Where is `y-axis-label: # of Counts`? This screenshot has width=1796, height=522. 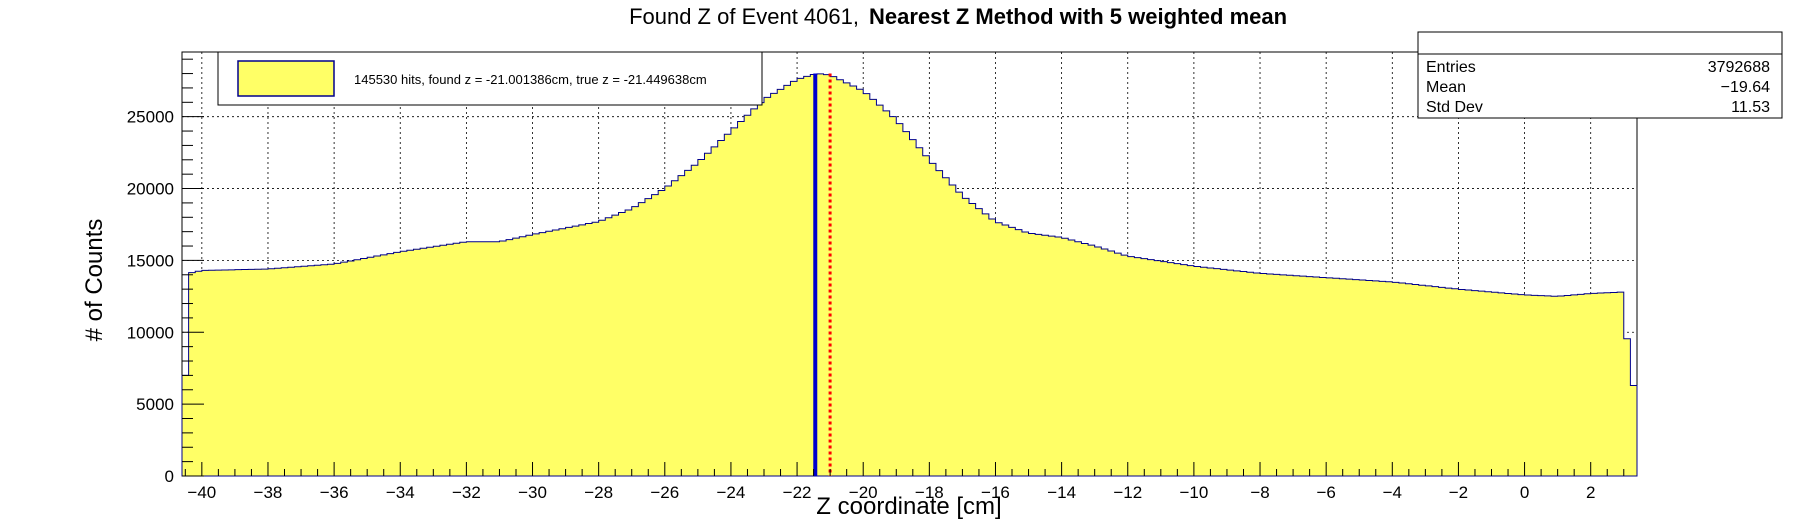 y-axis-label: # of Counts is located at coordinates (94, 280).